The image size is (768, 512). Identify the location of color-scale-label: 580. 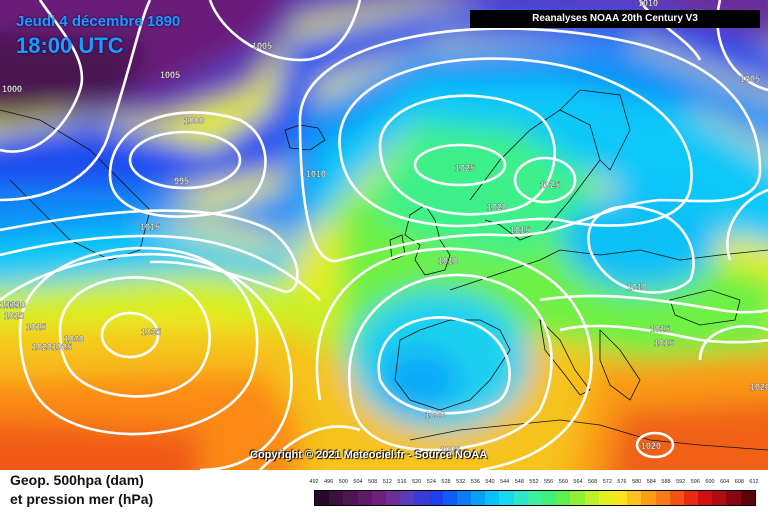
(637, 482).